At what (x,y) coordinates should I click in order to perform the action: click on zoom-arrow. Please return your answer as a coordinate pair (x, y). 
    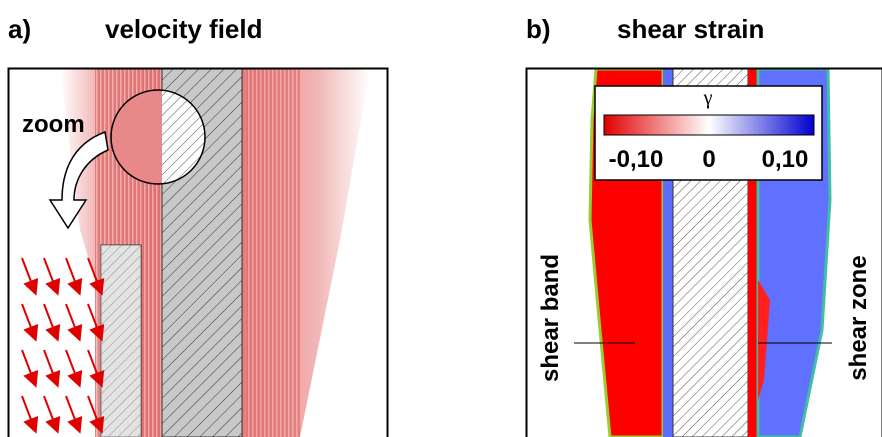
    Looking at the image, I should click on (78, 180).